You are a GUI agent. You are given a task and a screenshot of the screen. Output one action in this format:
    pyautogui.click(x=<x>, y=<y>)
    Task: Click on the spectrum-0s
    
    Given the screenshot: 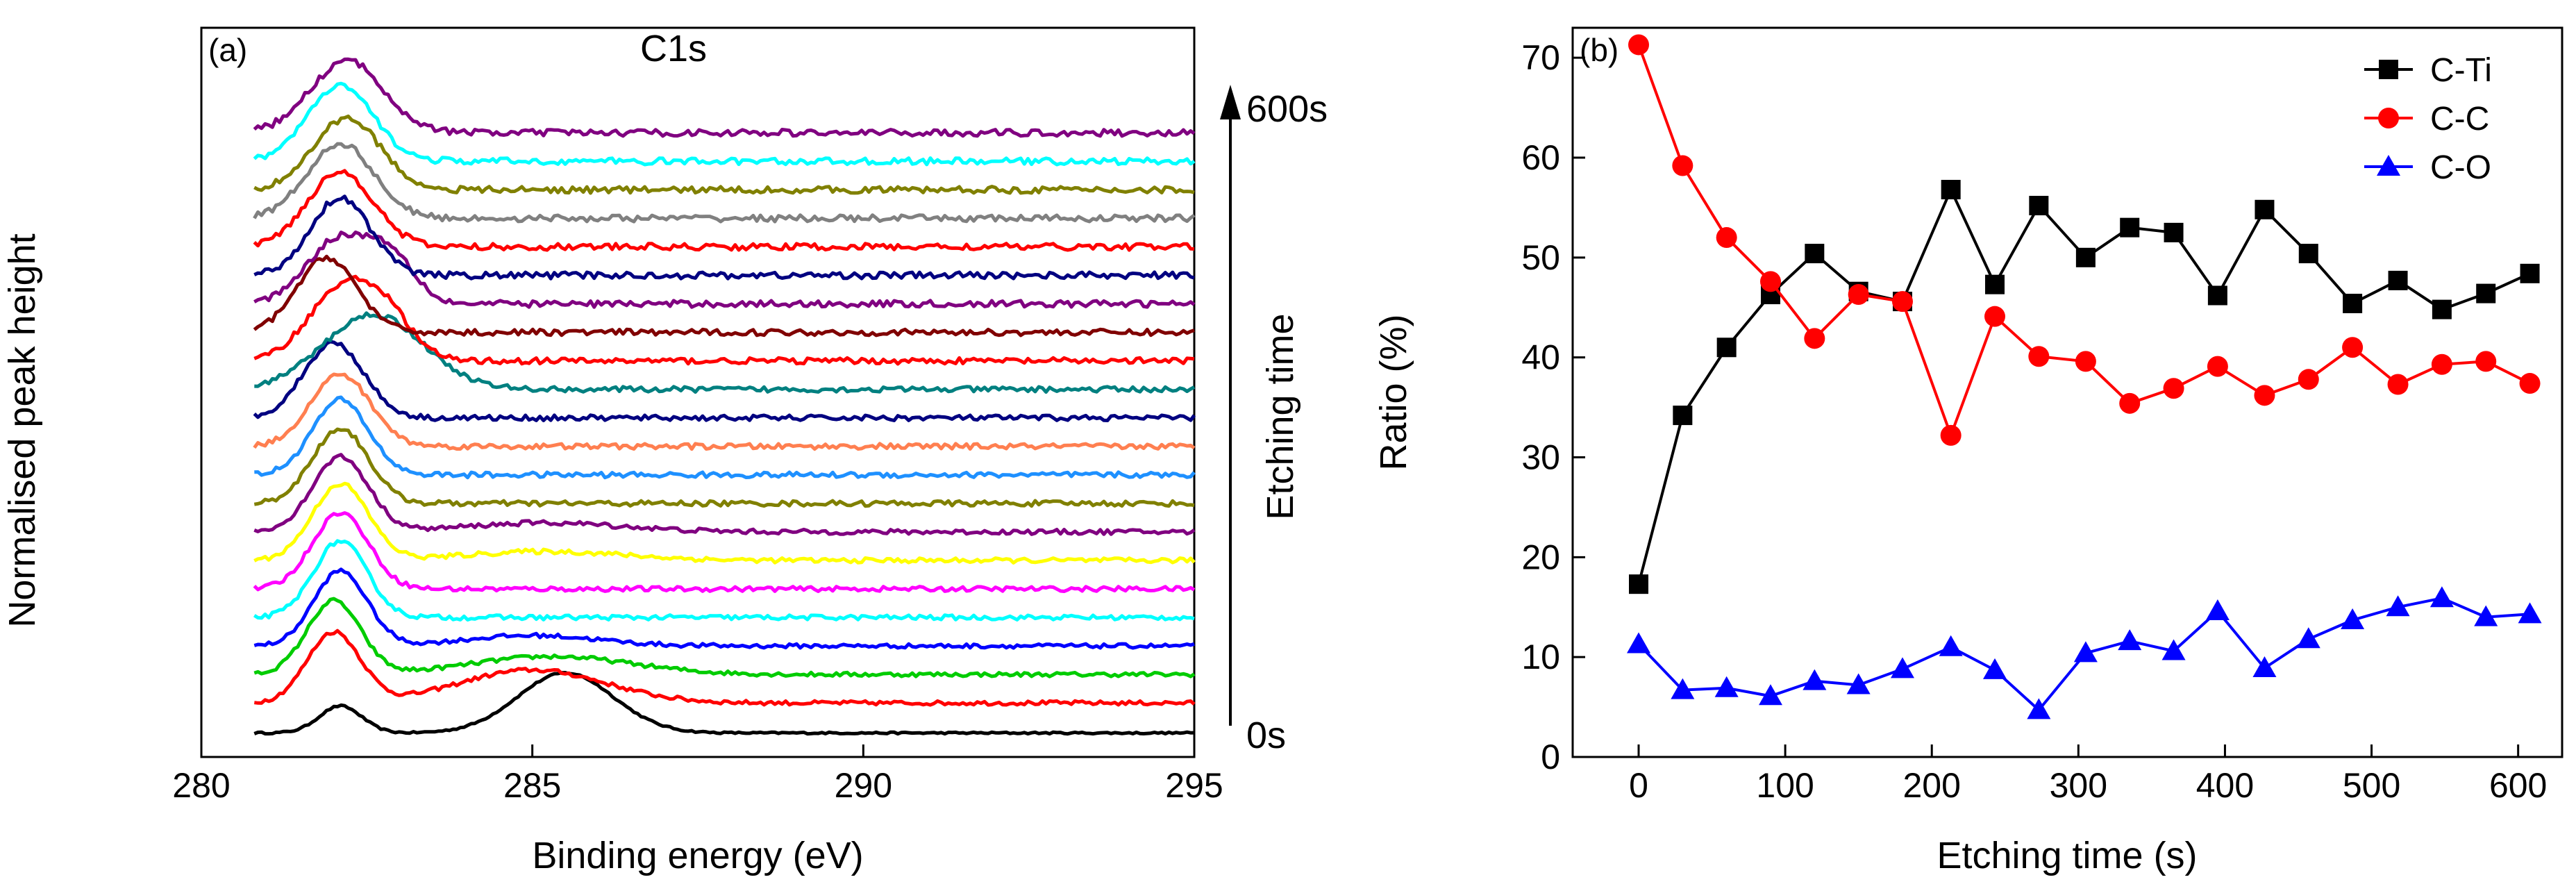 What is the action you would take?
    pyautogui.click(x=724, y=703)
    